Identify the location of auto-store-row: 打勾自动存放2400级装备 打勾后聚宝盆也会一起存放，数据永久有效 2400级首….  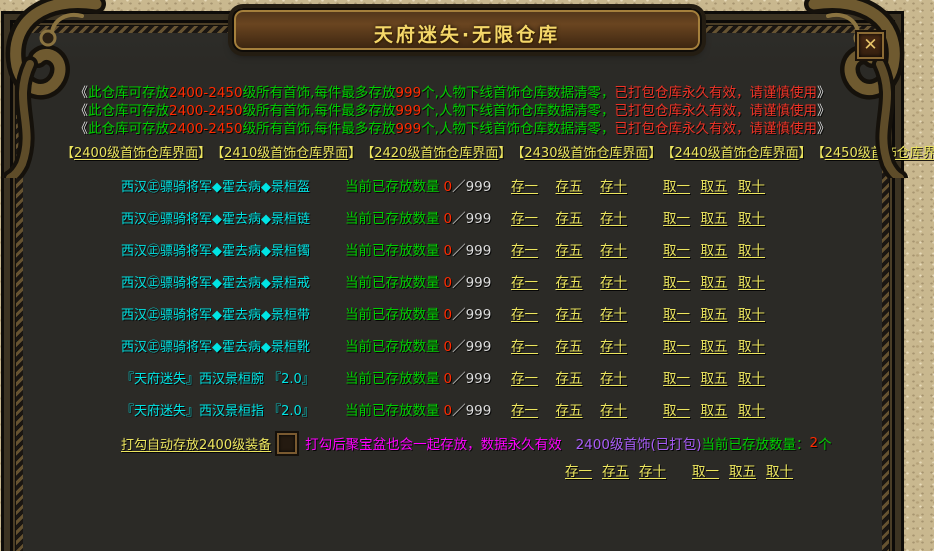
(452, 443).